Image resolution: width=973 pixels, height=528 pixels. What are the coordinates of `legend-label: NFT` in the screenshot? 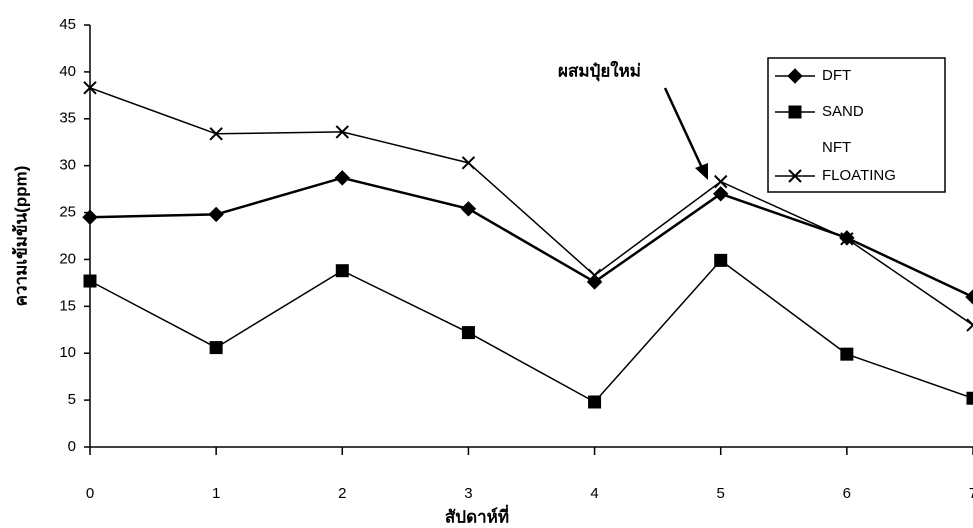 It's located at (836, 147).